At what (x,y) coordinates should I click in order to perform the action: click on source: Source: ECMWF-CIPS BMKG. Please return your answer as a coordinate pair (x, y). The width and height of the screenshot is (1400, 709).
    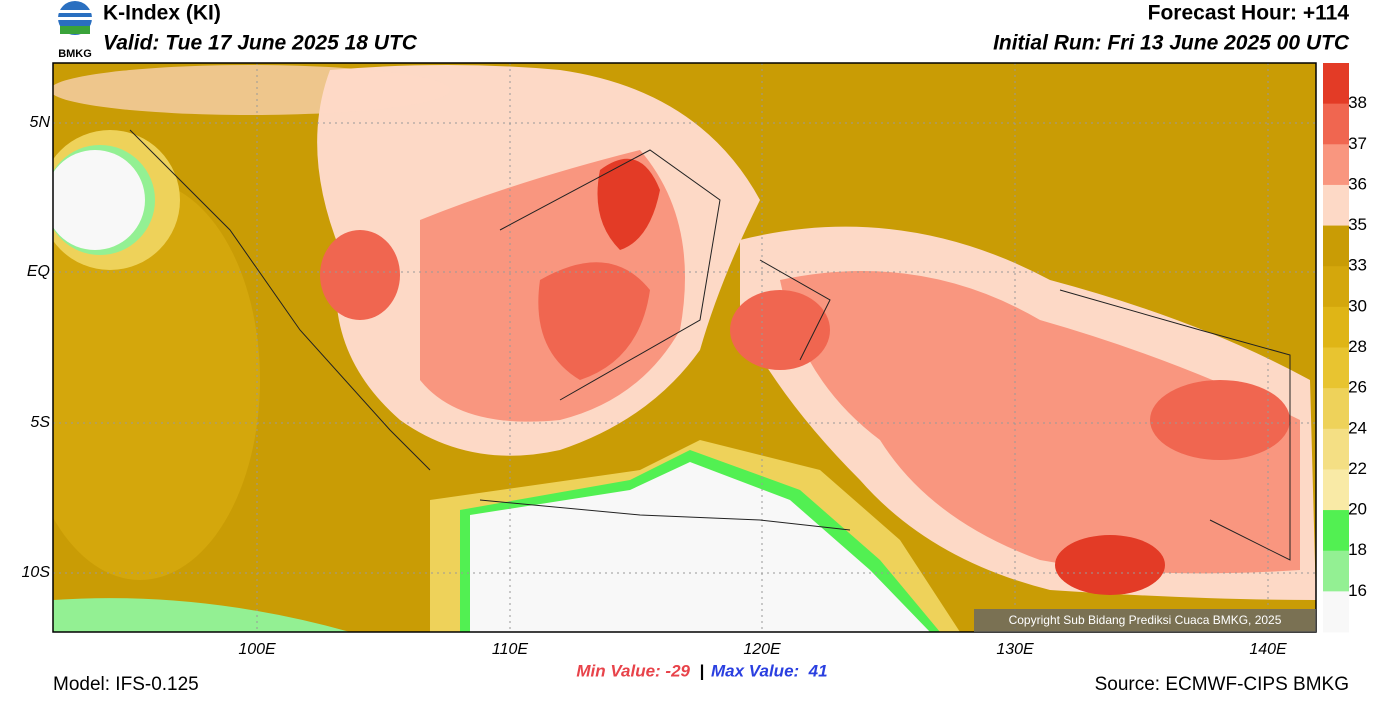
    Looking at the image, I should click on (1222, 684).